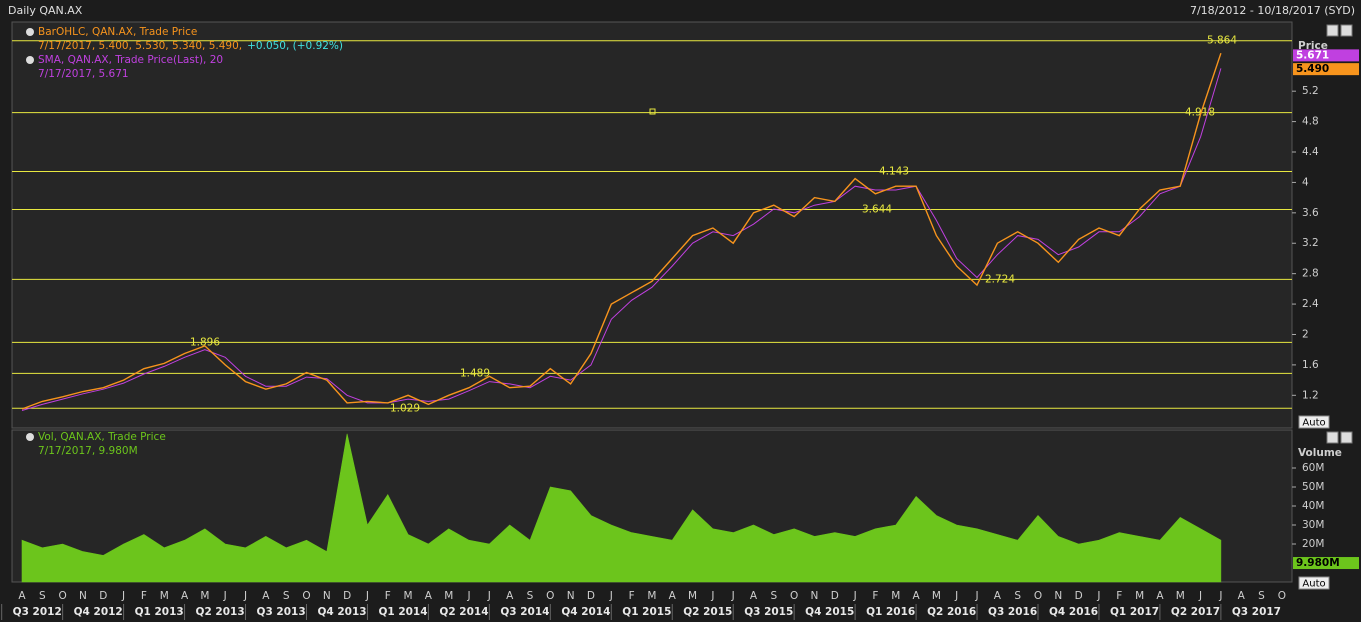  Describe the element at coordinates (220, 612) in the screenshot. I see `quarter-label: Q2 2013` at that location.